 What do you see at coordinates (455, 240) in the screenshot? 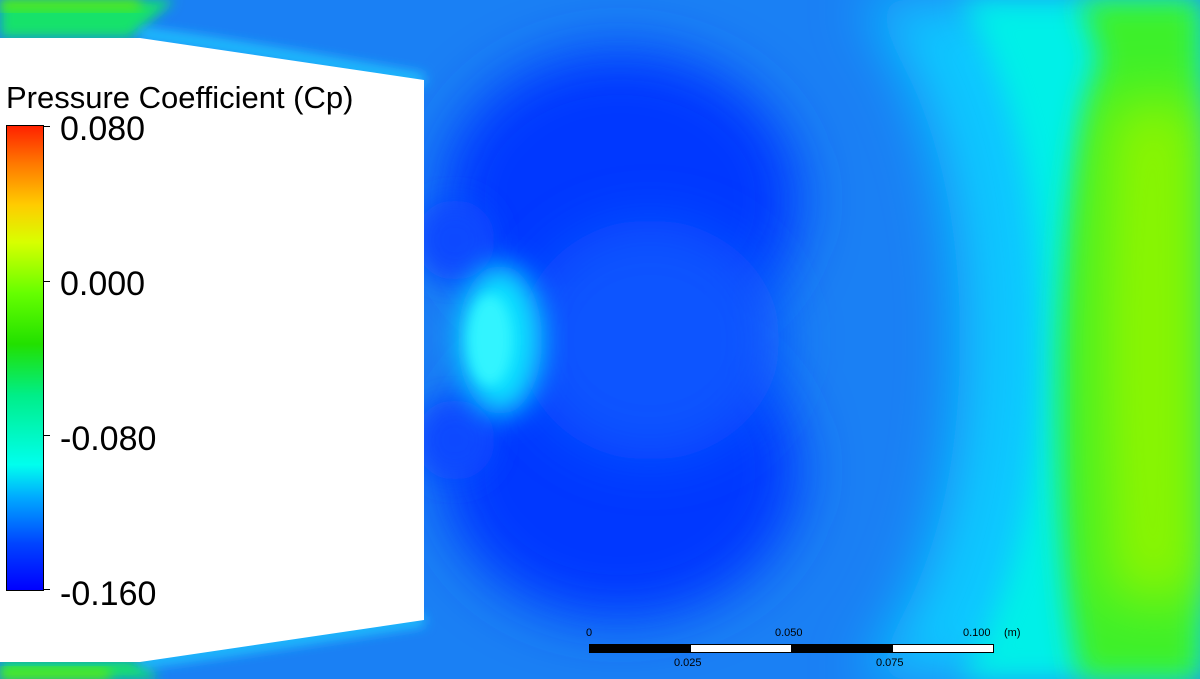
I see `wake-vortex-upper` at bounding box center [455, 240].